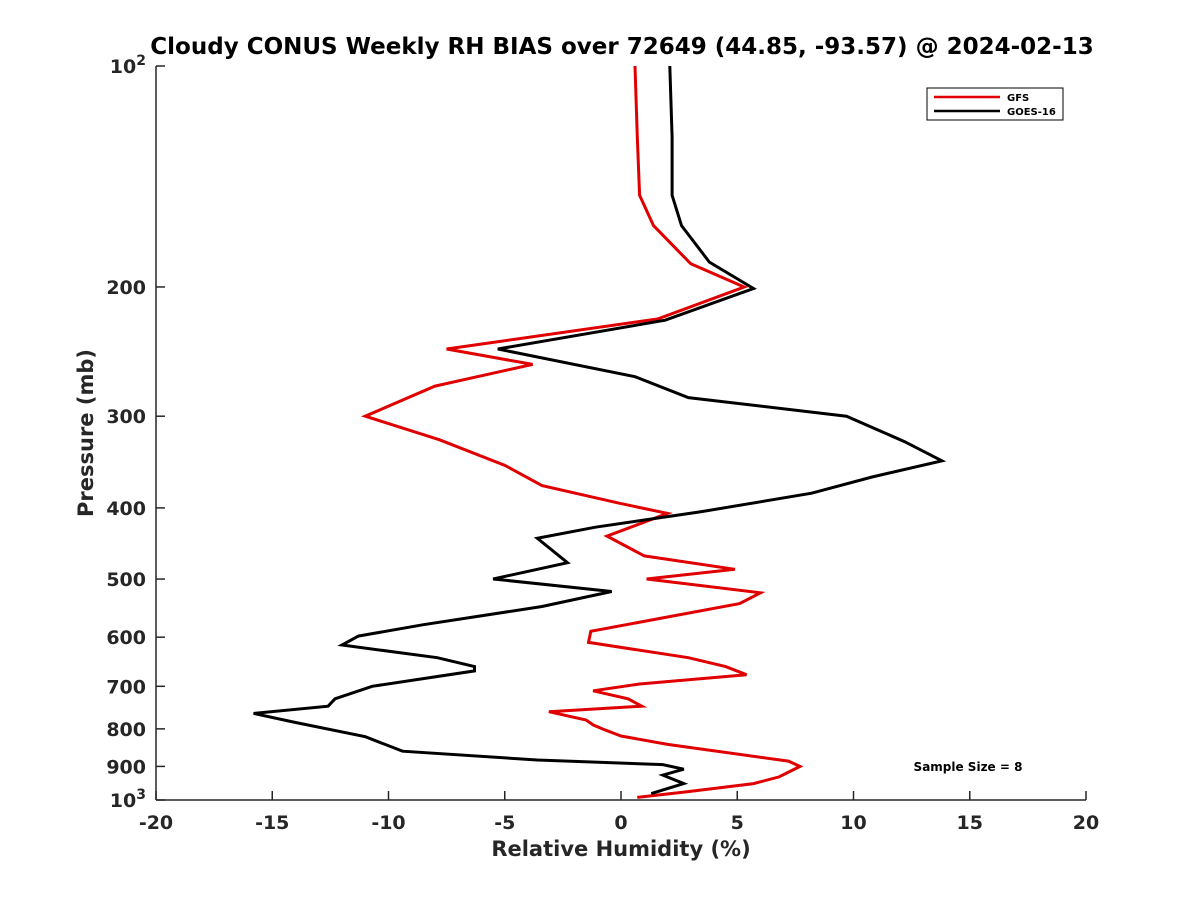 The image size is (1200, 900). I want to click on legend-label-goes16: GOES-16, so click(1031, 112).